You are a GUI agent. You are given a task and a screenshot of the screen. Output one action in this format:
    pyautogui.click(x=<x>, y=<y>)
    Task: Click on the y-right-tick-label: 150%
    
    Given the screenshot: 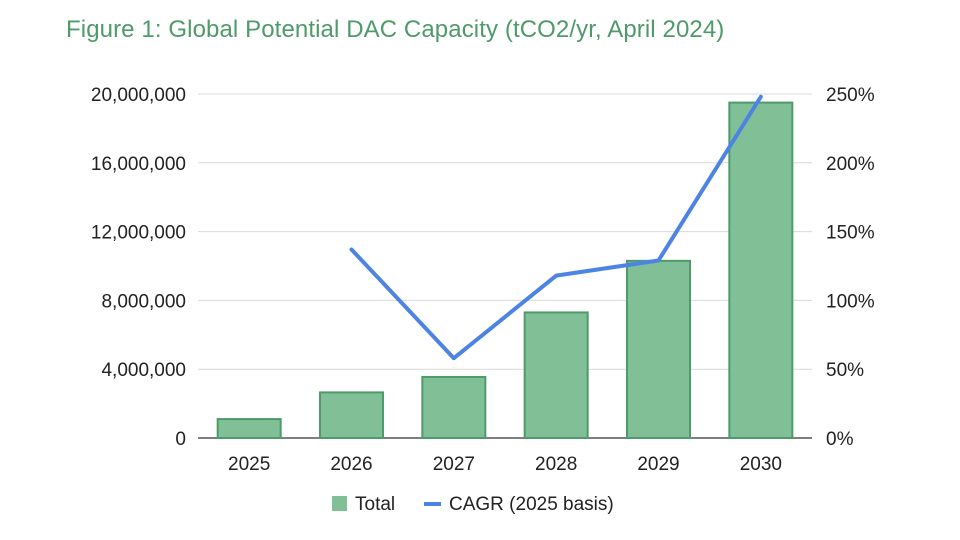 What is the action you would take?
    pyautogui.click(x=850, y=233)
    